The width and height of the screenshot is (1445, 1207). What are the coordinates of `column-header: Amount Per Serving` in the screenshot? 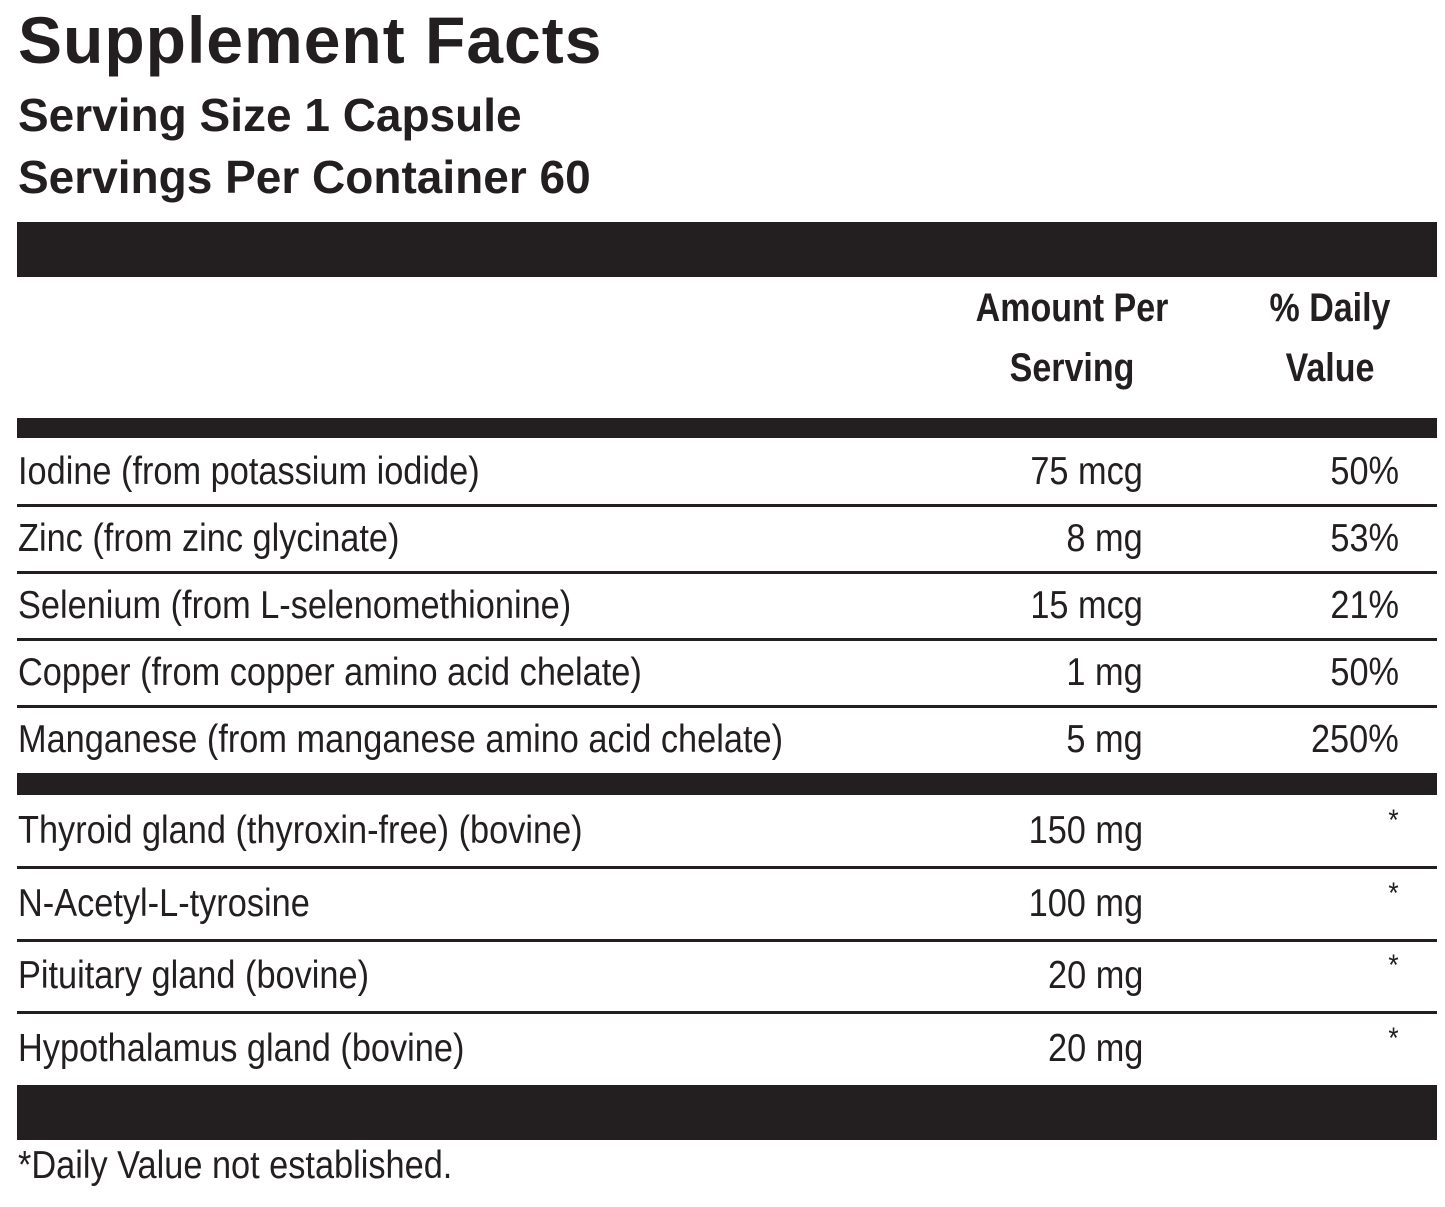 It's located at (1072, 338).